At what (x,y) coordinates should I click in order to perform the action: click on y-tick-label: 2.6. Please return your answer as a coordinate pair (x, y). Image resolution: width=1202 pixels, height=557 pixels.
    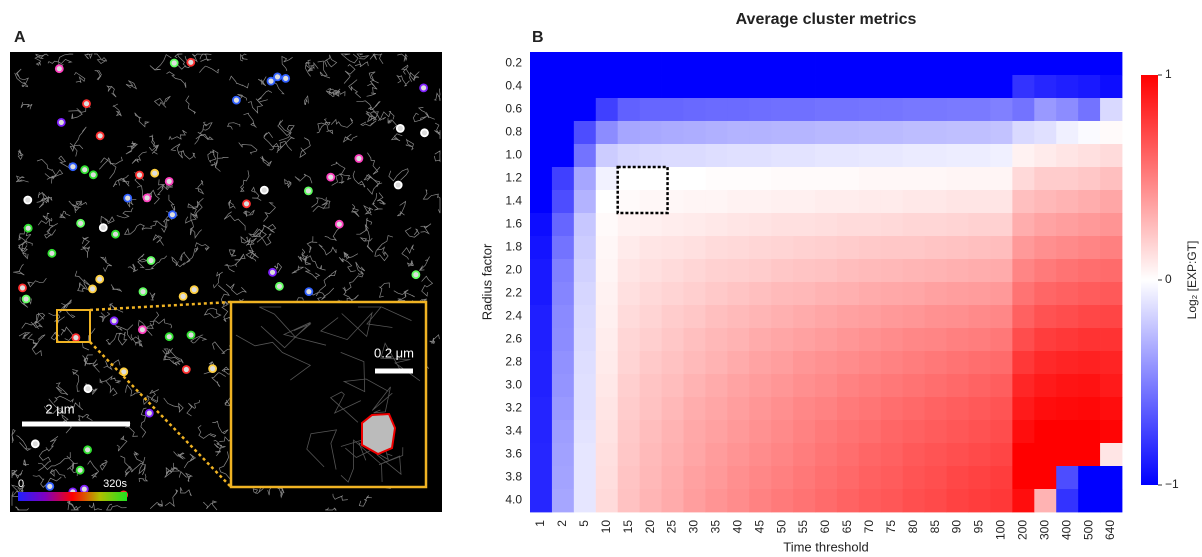
    Looking at the image, I should click on (513, 339).